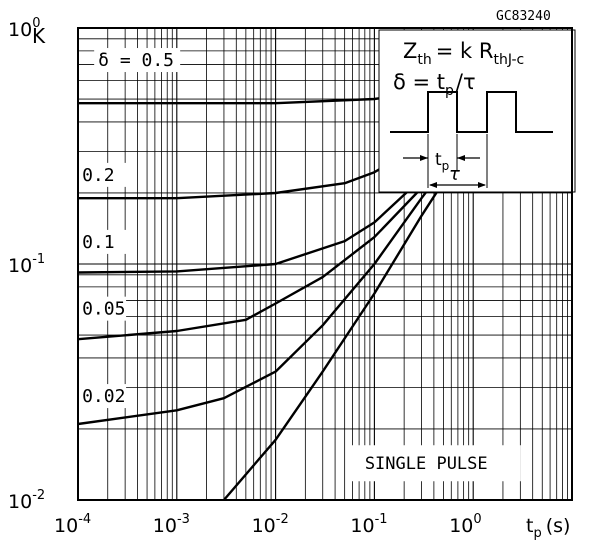 The width and height of the screenshot is (592, 540). I want to click on inset-tp-label: tp, so click(442, 161).